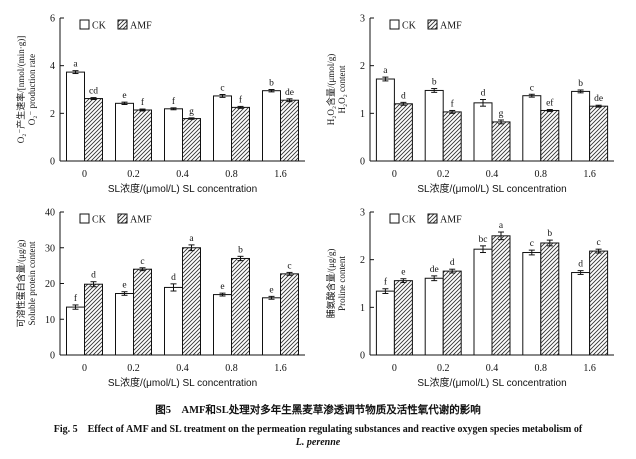  Describe the element at coordinates (50, 213) in the screenshot. I see `y-tick-label: 40` at that location.